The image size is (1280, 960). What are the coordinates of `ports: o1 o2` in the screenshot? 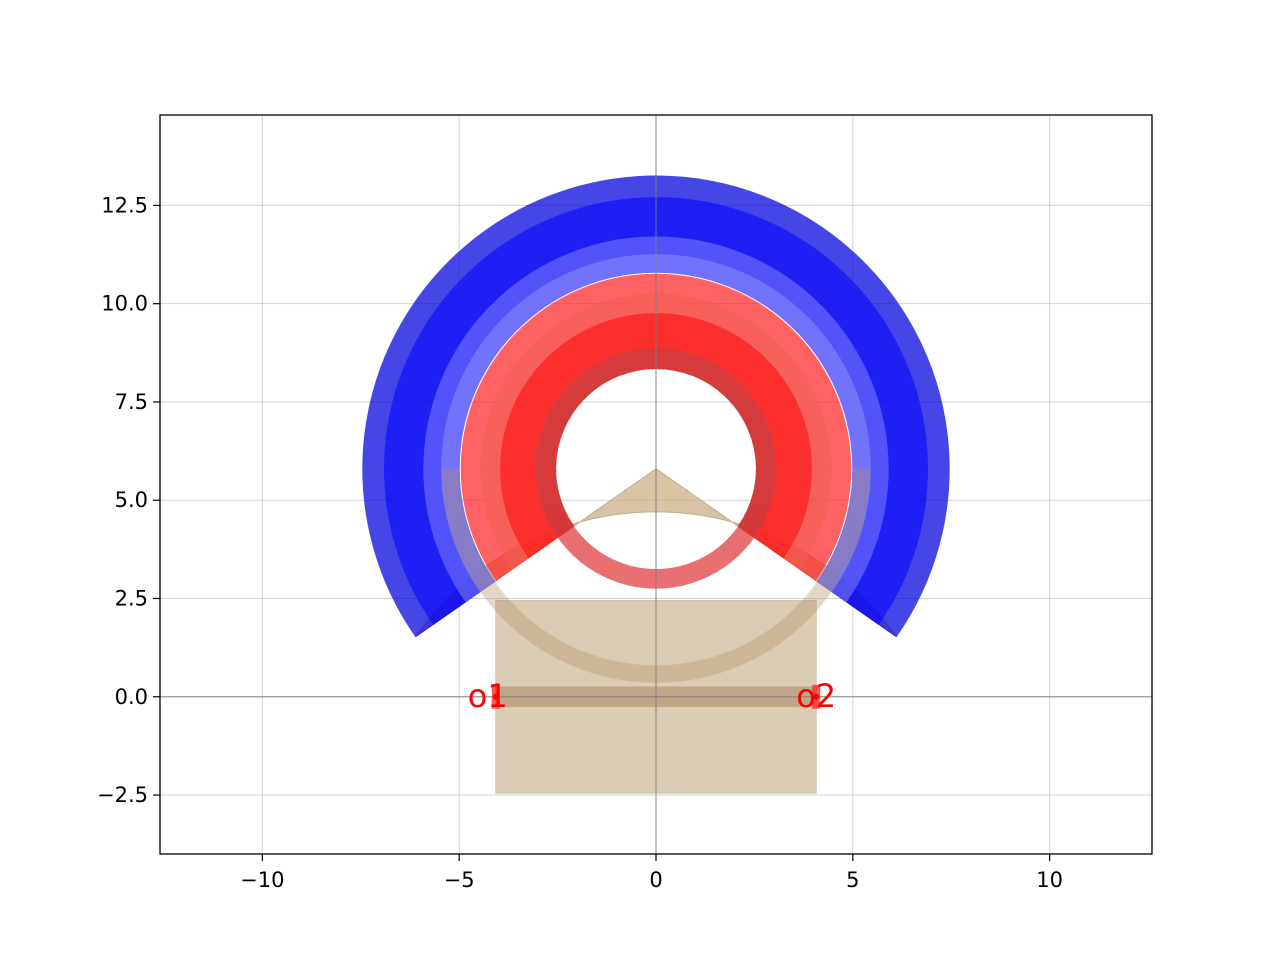 It's located at (652, 696).